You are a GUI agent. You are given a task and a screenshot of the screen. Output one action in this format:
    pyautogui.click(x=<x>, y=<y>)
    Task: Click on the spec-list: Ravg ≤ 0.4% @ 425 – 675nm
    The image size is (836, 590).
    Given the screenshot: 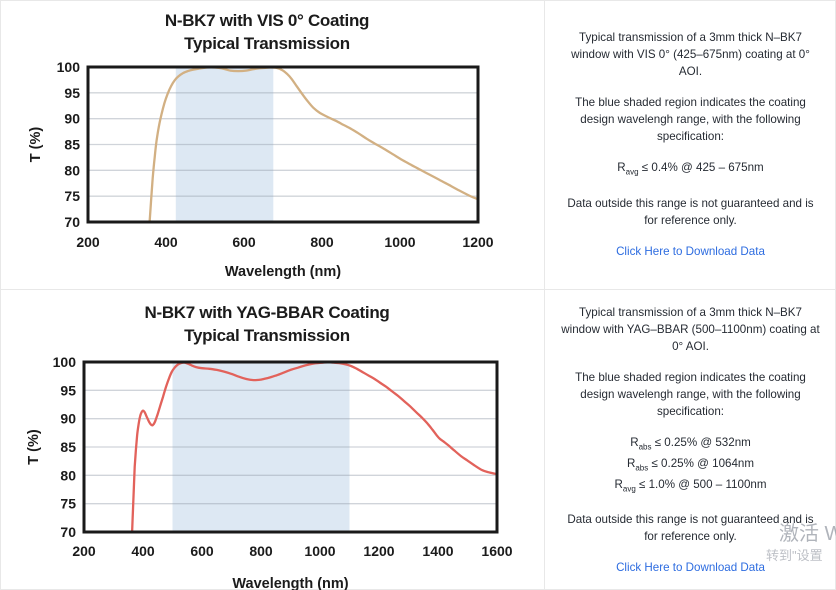 What is the action you would take?
    pyautogui.click(x=690, y=169)
    